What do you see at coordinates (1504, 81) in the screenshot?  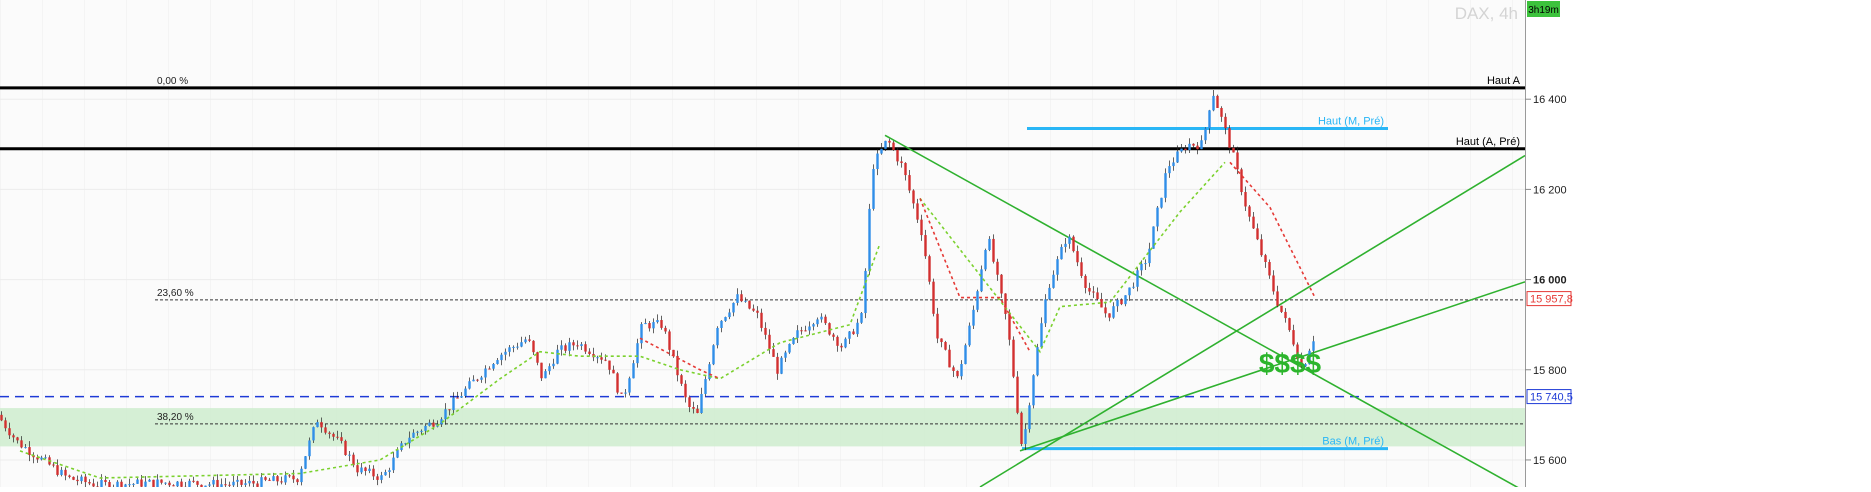 I see `haut-a-label: Haut A` at bounding box center [1504, 81].